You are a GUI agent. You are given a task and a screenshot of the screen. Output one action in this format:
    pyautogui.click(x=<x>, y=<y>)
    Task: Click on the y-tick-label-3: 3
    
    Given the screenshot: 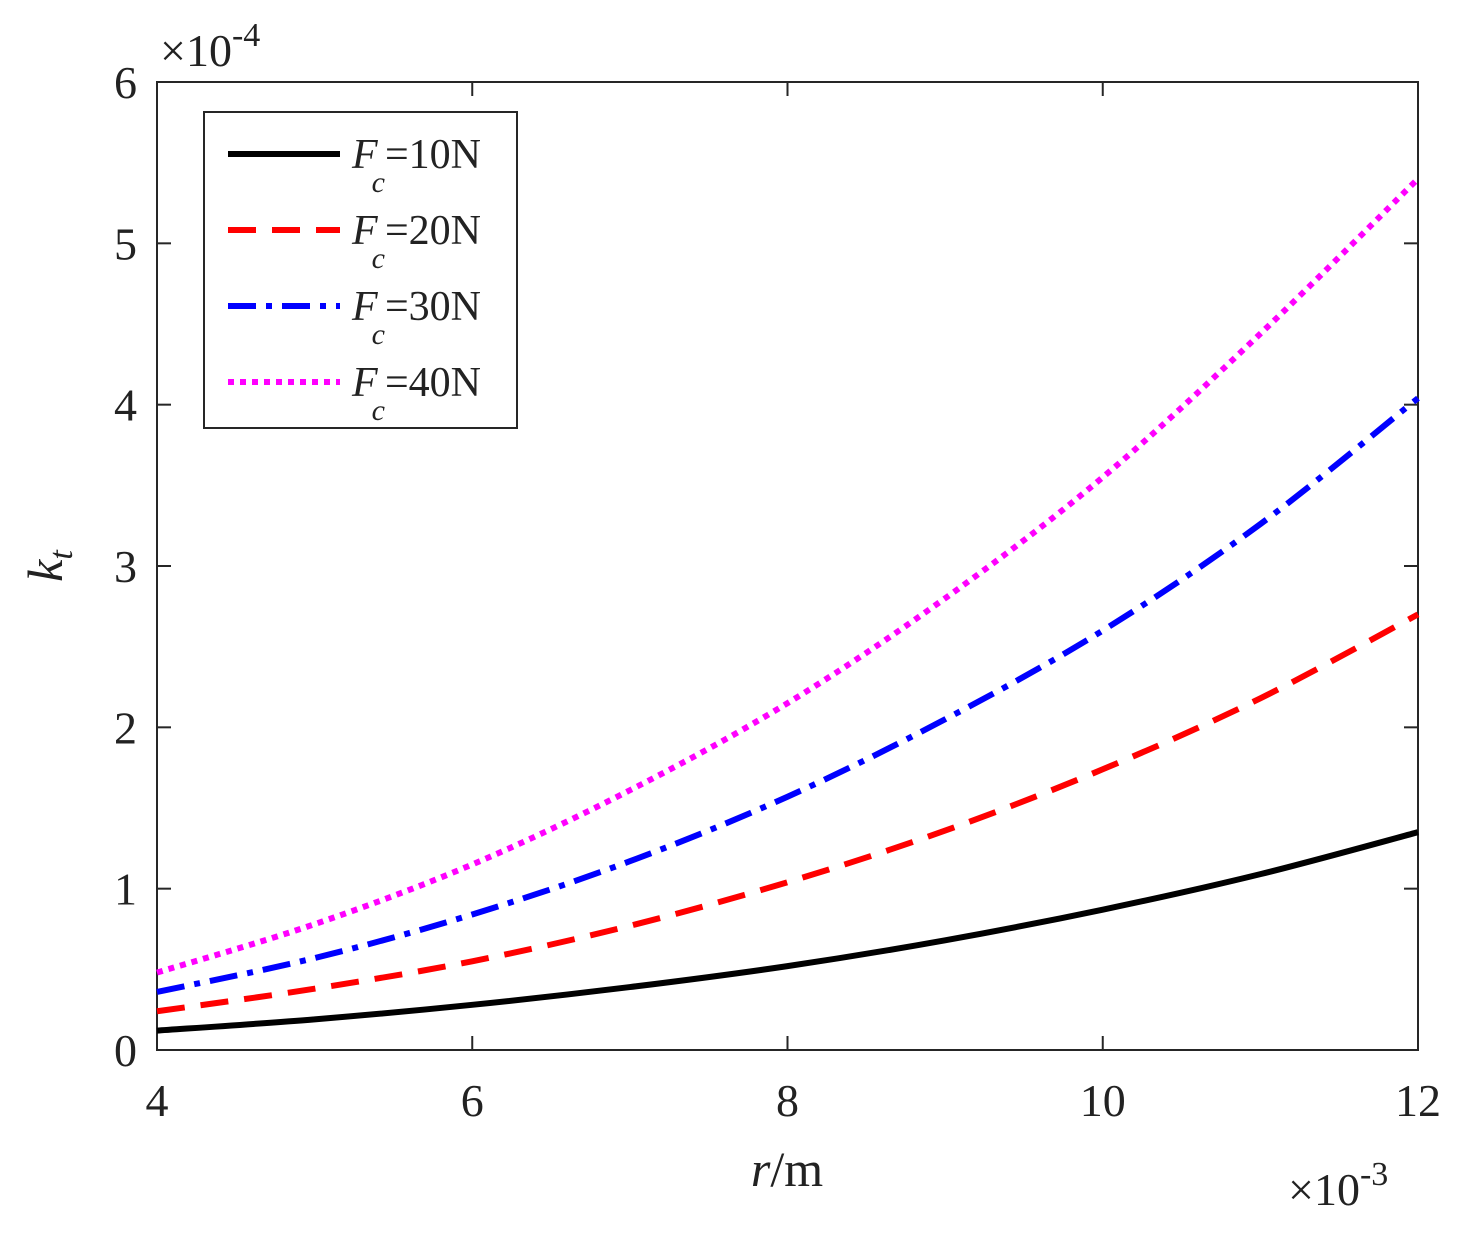 What is the action you would take?
    pyautogui.click(x=125, y=566)
    